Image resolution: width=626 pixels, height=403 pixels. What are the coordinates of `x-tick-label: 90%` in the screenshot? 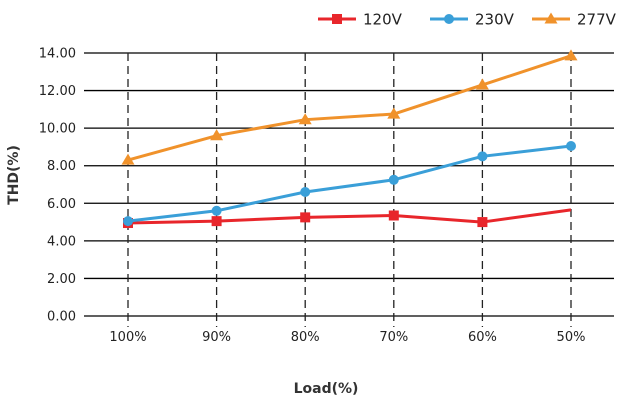 It's located at (216, 337).